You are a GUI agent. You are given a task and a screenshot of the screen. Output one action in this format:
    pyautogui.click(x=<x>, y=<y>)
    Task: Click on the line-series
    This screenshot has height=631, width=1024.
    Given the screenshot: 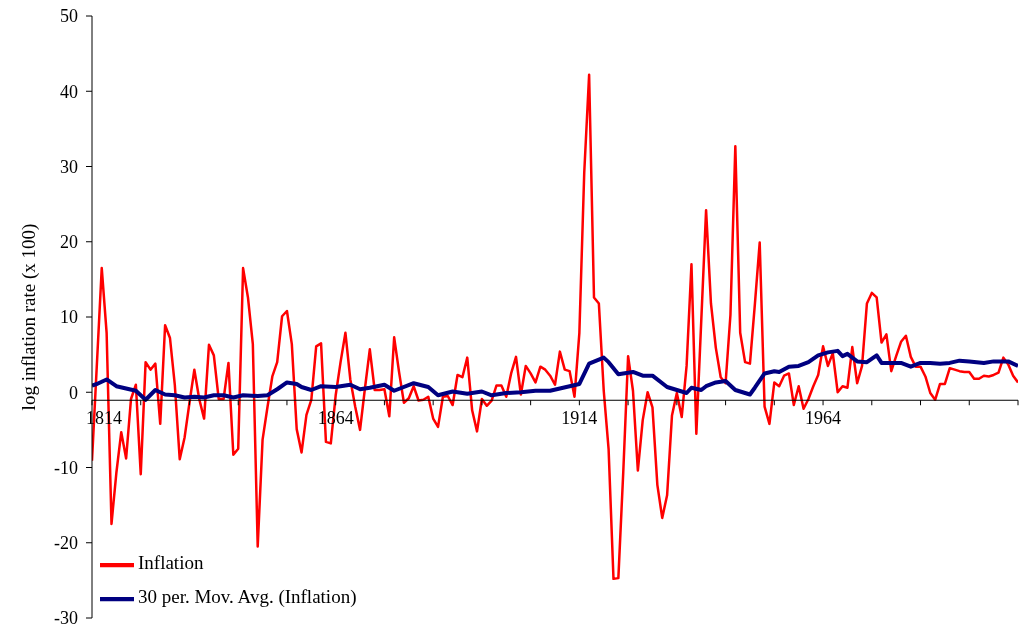 What is the action you would take?
    pyautogui.click(x=555, y=375)
    